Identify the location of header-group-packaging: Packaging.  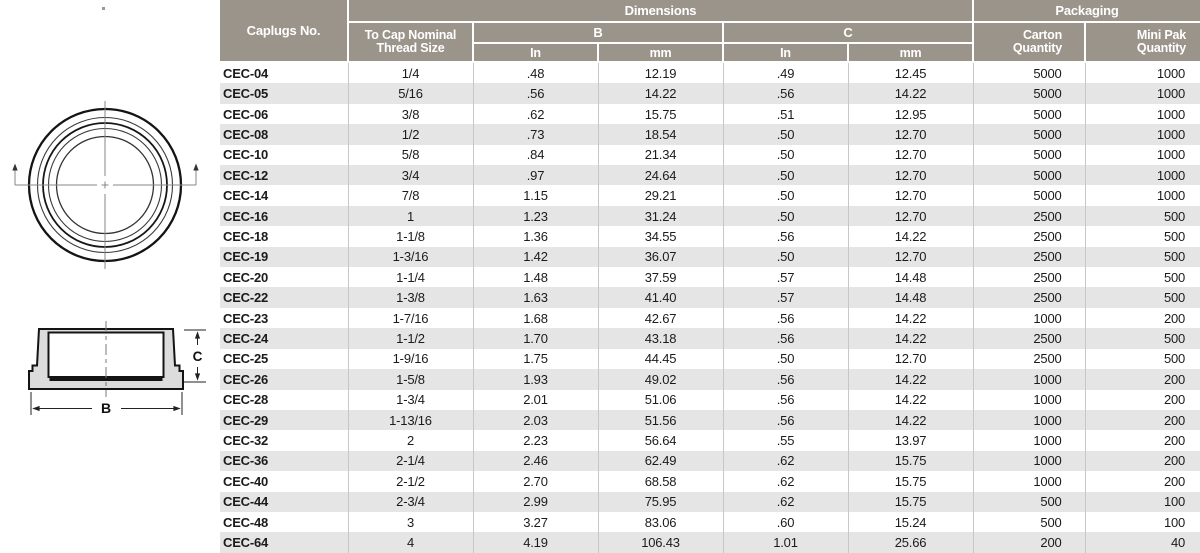
(1086, 11).